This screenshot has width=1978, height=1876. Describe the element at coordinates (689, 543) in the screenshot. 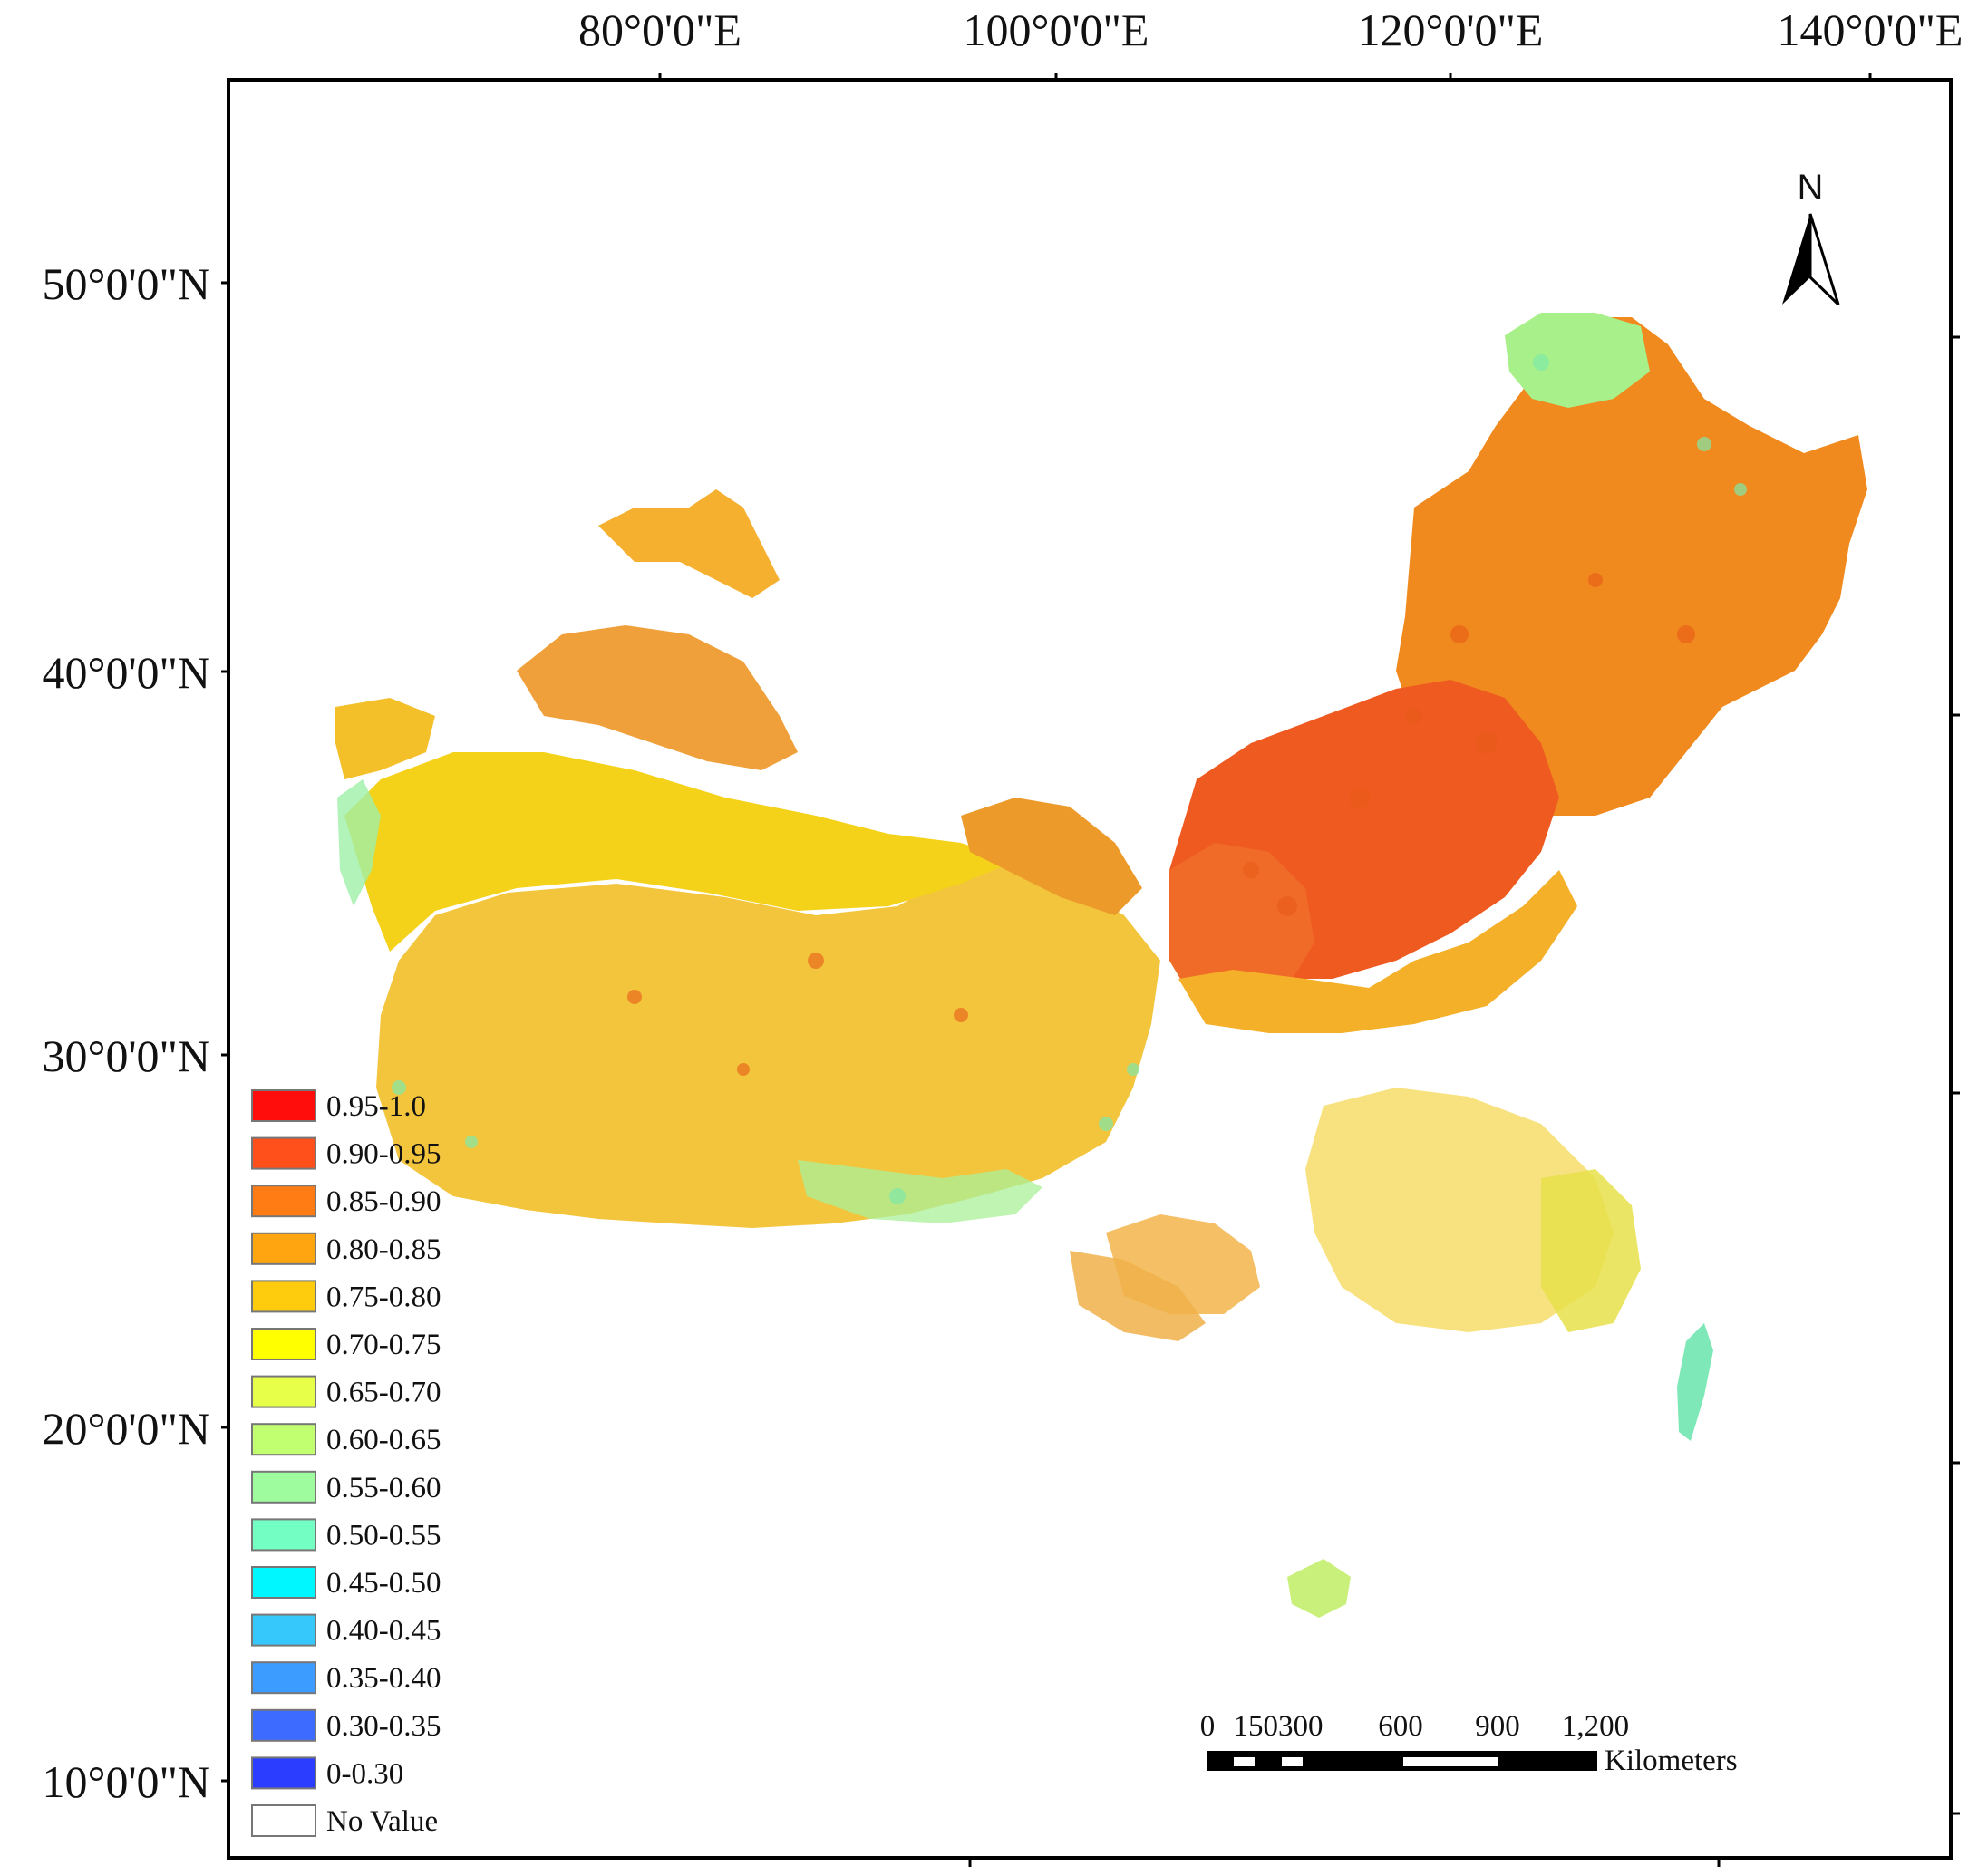

I see `region-altai` at that location.